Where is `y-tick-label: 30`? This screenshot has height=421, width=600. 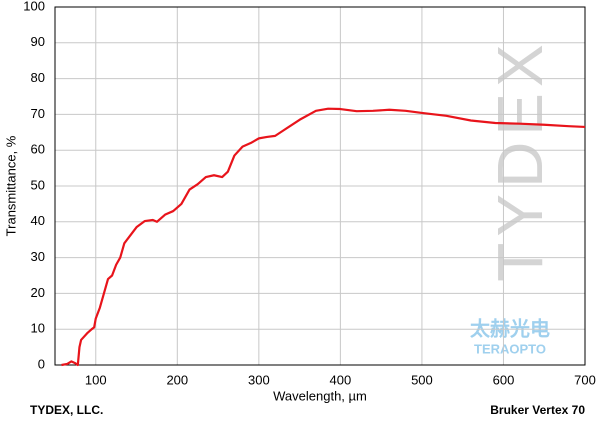
y-tick-label: 30 is located at coordinates (38, 256).